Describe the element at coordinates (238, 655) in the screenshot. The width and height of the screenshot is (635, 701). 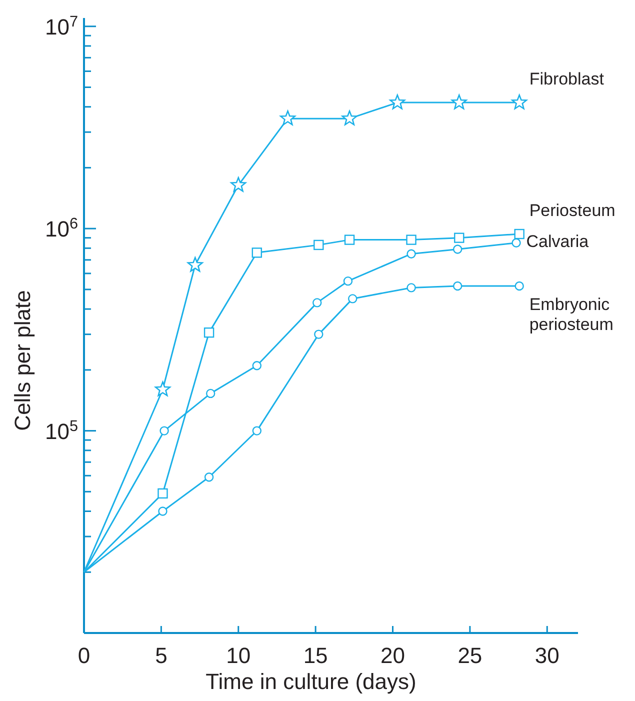
I see `x-tick-label: 10` at that location.